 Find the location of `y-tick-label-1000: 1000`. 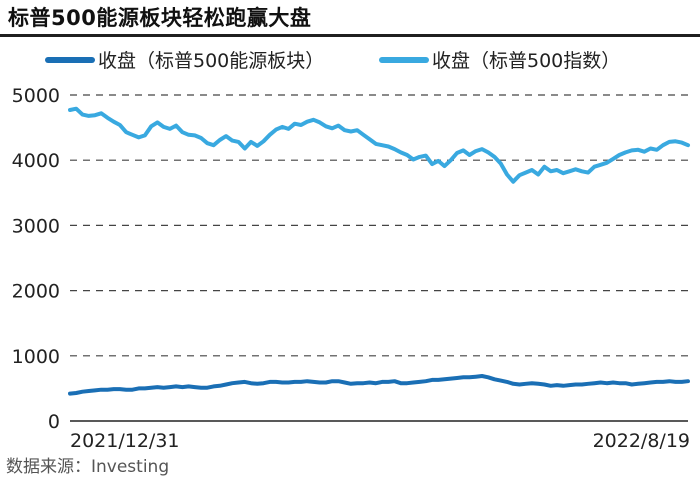

y-tick-label-1000: 1000 is located at coordinates (36, 357).